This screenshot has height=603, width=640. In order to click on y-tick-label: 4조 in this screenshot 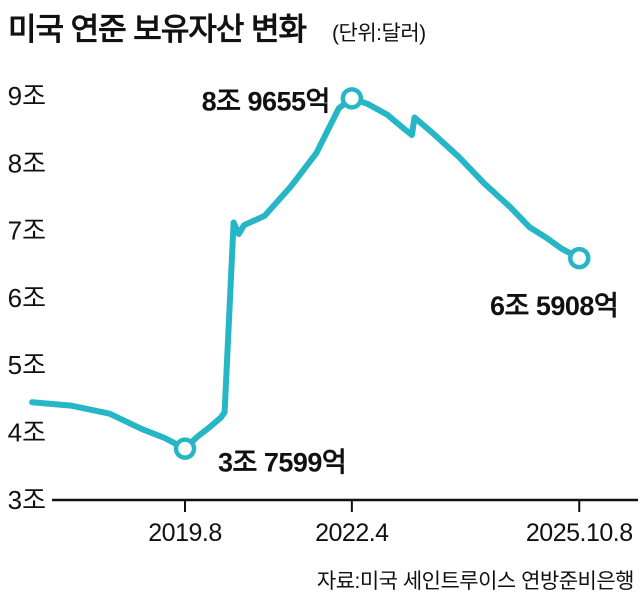, I will do `click(27, 433)`.